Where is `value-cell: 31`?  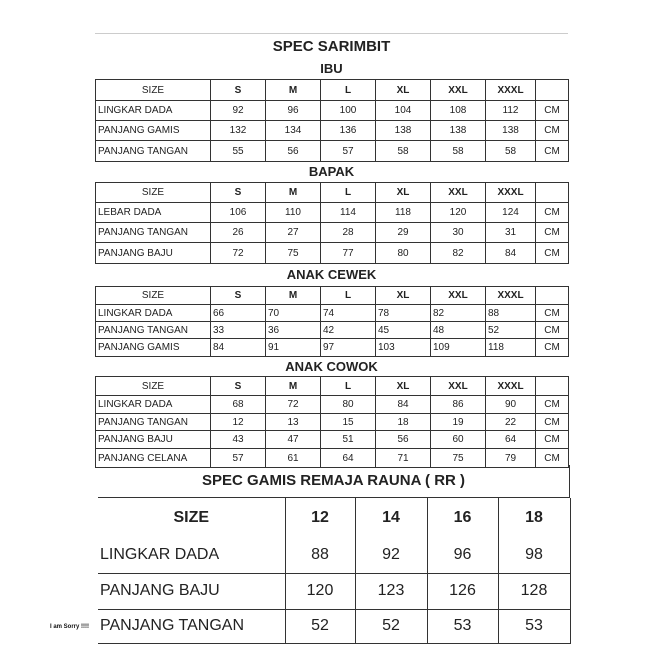
value-cell: 31 is located at coordinates (510, 232).